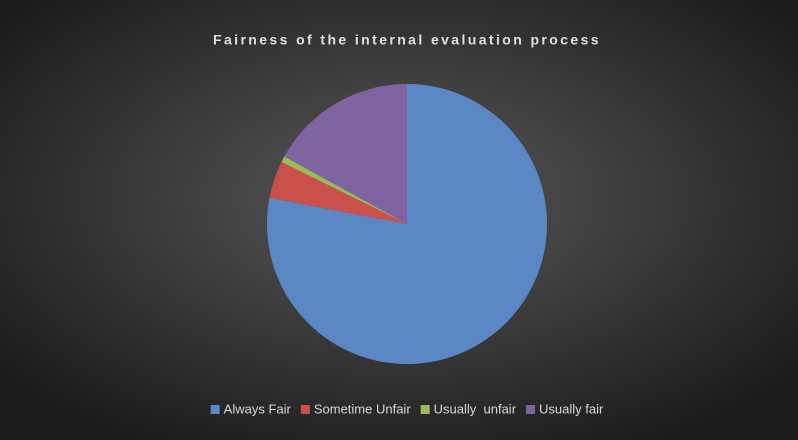 Image resolution: width=798 pixels, height=440 pixels. I want to click on legend-label: Usually fair, so click(571, 408).